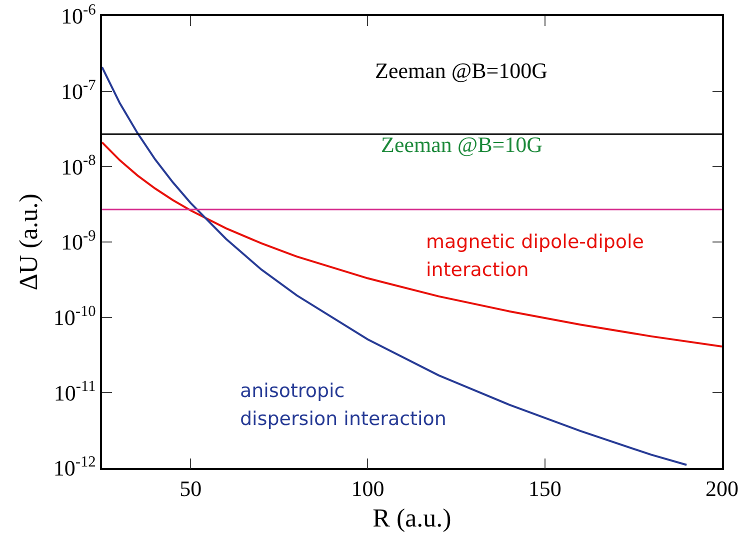  I want to click on y-tick-label: 10$^{-12}$, so click(74, 467).